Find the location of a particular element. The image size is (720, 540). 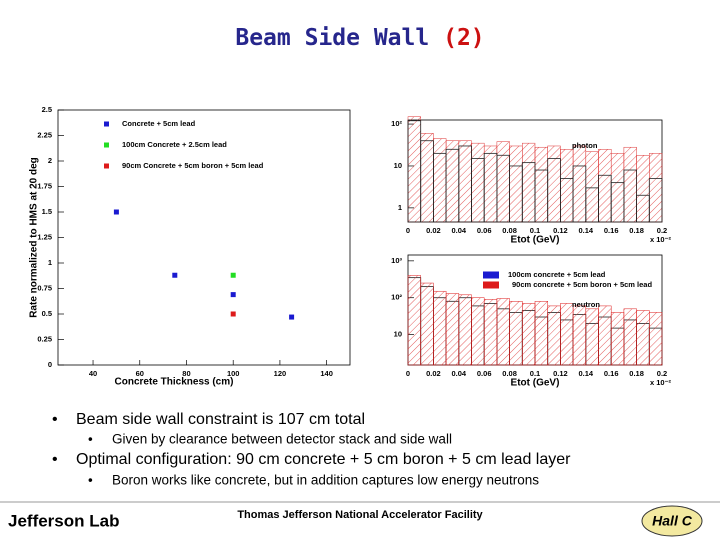

x-tick-label: 0.2 is located at coordinates (662, 373).